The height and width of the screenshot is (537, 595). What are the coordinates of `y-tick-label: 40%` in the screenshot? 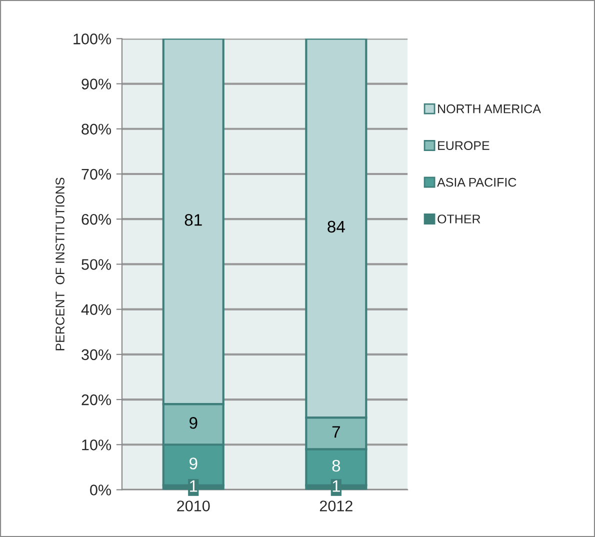 It's located at (96, 309).